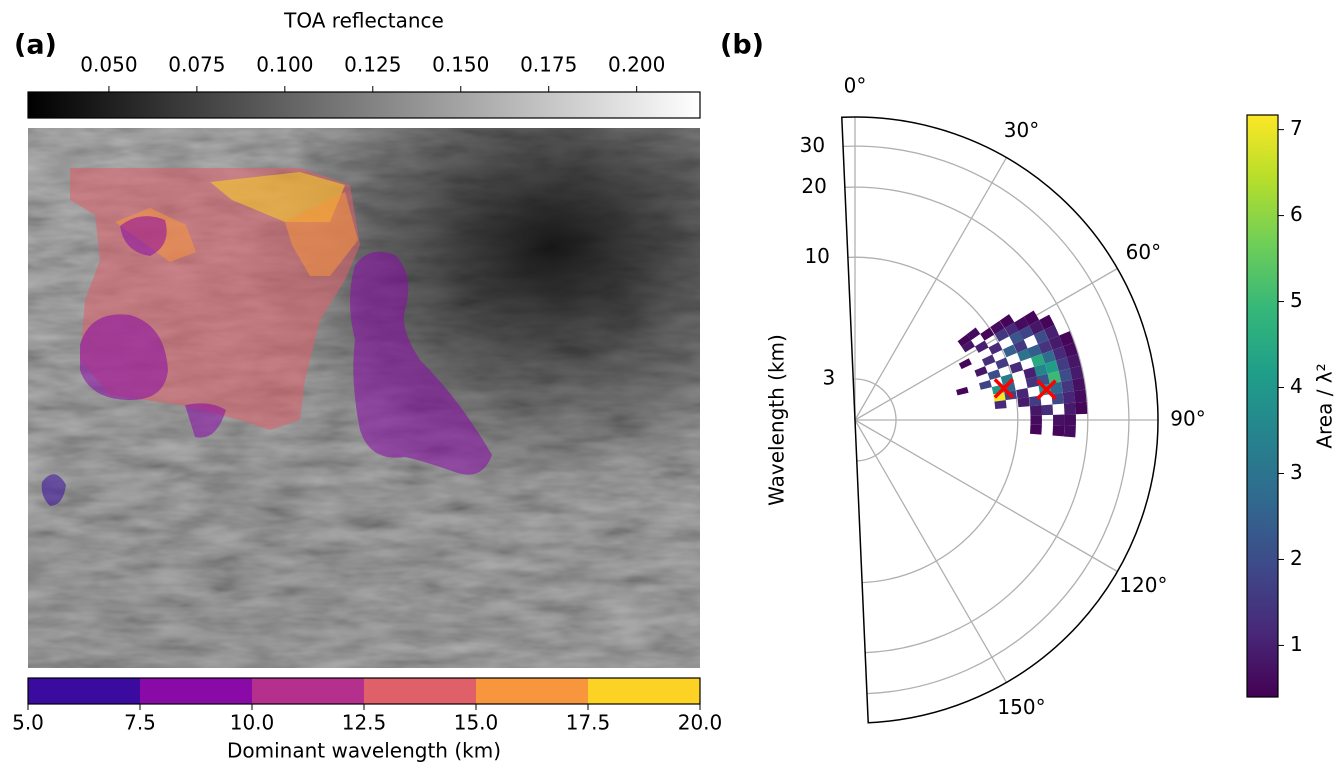  Describe the element at coordinates (816, 256) in the screenshot. I see `r-tick-label: 10` at that location.